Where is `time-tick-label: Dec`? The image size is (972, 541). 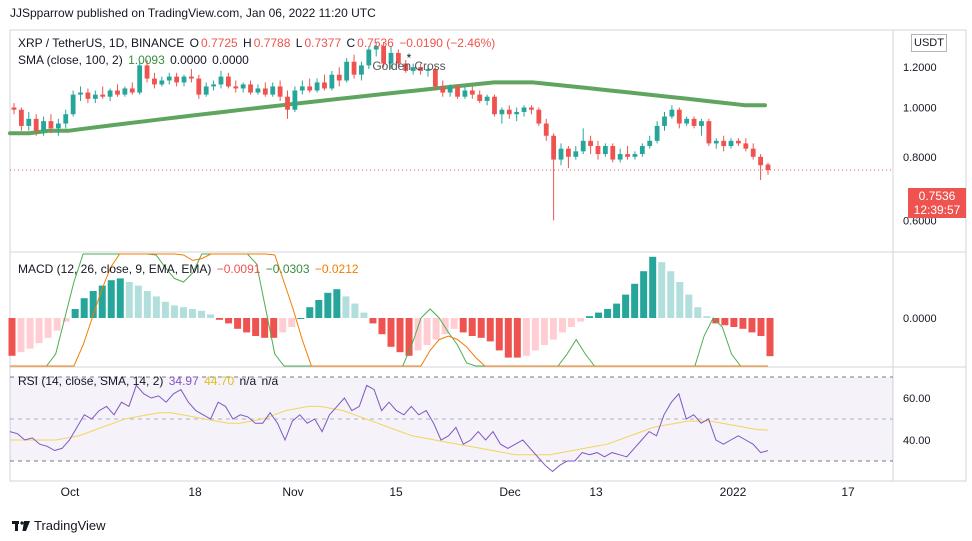
time-tick-label: Dec is located at coordinates (509, 492).